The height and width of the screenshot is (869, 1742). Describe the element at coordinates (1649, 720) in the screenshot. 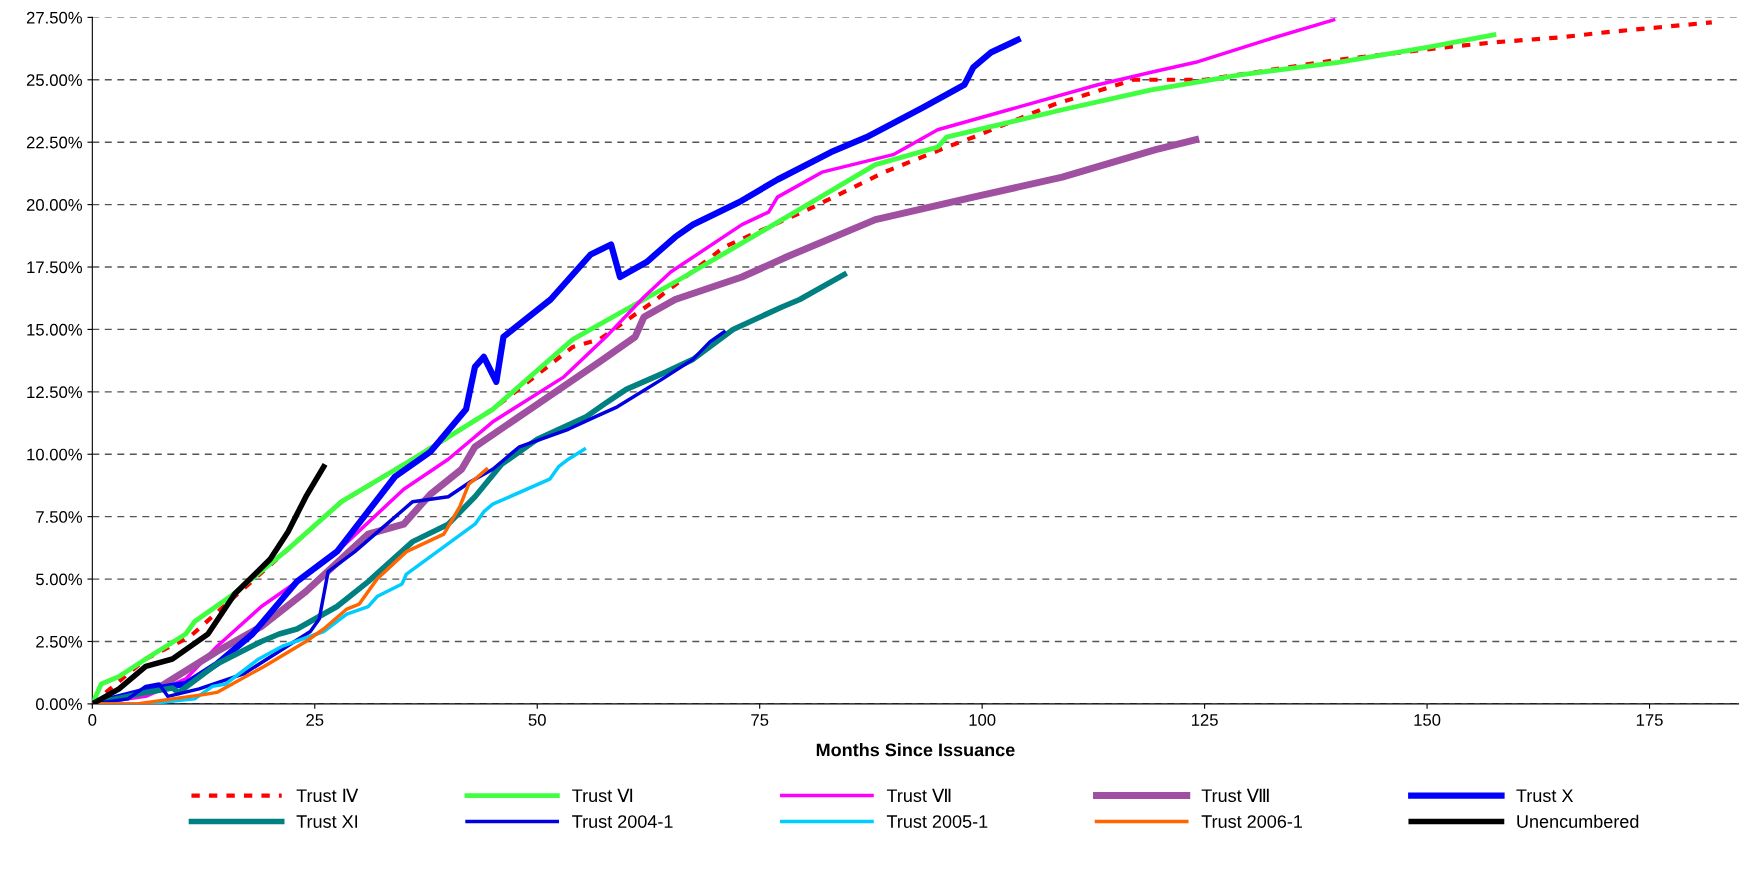

I see `x-tick-label: 175` at that location.